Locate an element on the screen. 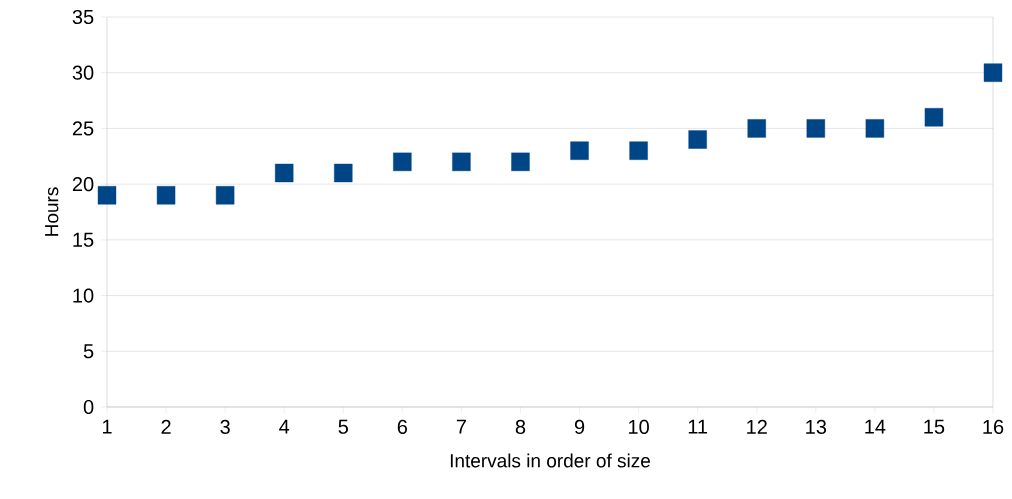  x-tick-label: 16 is located at coordinates (993, 427).